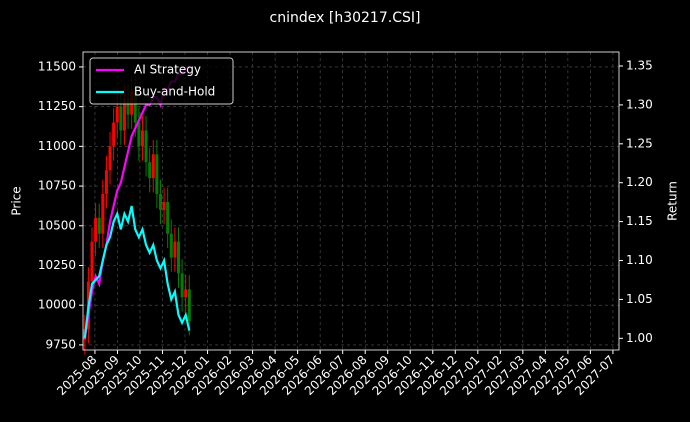 The width and height of the screenshot is (690, 422). Describe the element at coordinates (639, 143) in the screenshot. I see `y2-tick-label: 1.25` at that location.